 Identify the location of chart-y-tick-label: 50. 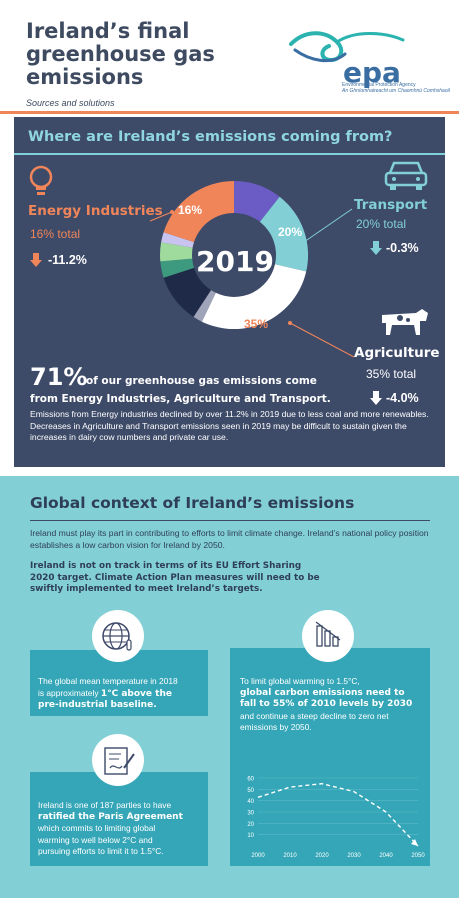
(250, 791).